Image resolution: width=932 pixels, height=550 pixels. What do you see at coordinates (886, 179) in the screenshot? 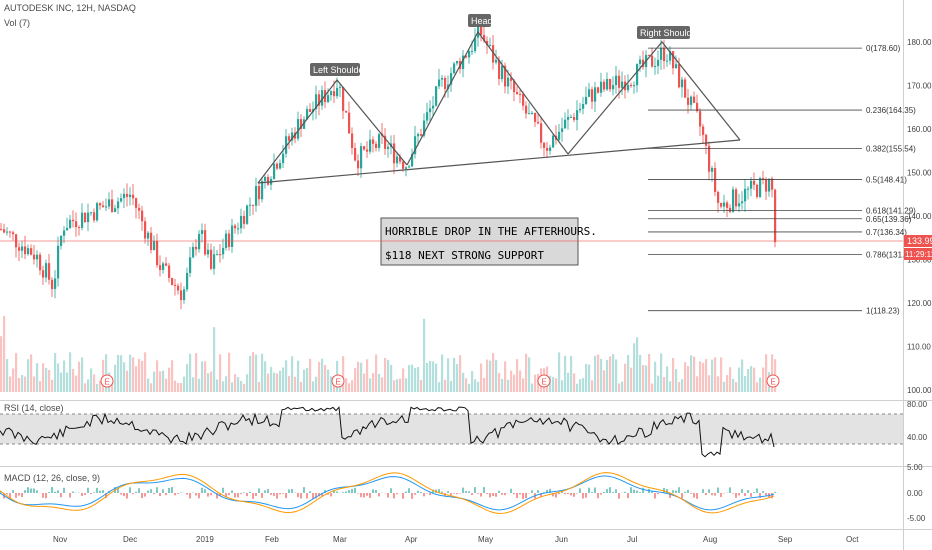
I see `fib-level-label: 0.5(148.41)` at bounding box center [886, 179].